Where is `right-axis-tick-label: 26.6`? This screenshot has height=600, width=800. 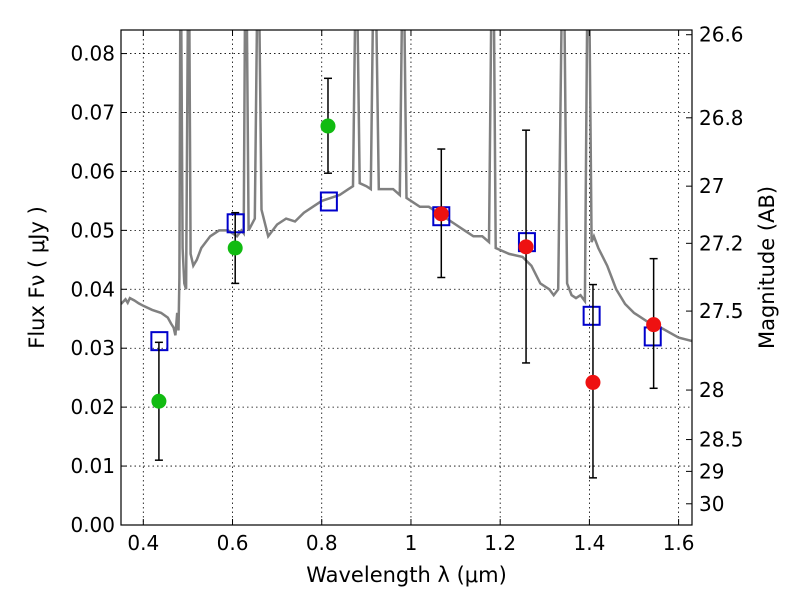 right-axis-tick-label: 26.6 is located at coordinates (721, 35).